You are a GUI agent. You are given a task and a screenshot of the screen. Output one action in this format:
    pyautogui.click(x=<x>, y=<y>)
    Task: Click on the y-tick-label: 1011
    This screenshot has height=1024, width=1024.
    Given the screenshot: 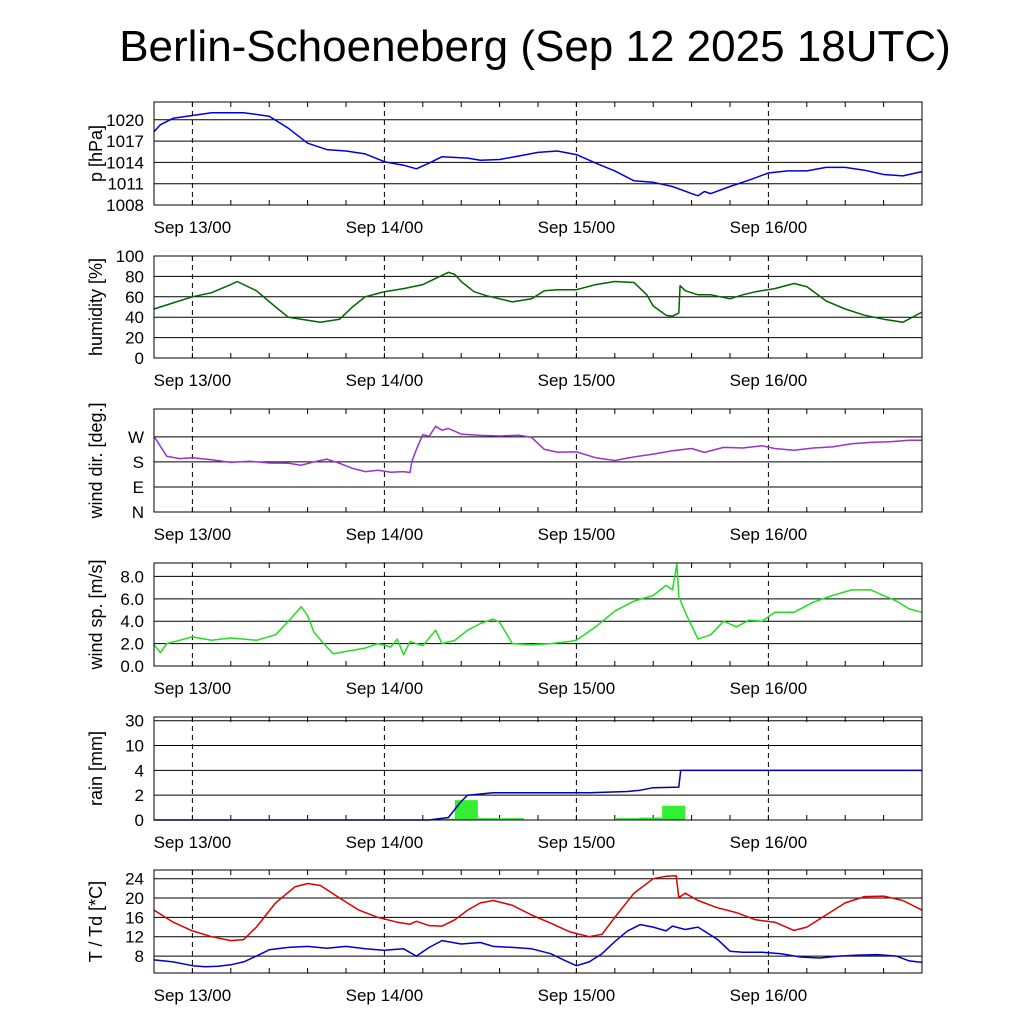 What is the action you would take?
    pyautogui.click(x=125, y=184)
    